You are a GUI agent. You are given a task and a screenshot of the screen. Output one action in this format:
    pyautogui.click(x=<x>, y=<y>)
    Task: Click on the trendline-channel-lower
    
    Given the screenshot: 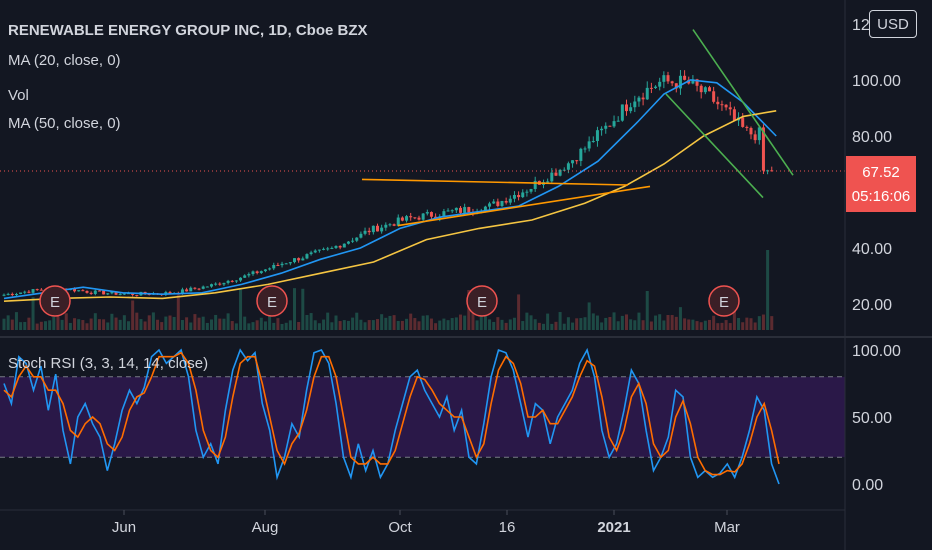 What is the action you would take?
    pyautogui.click(x=714, y=146)
    